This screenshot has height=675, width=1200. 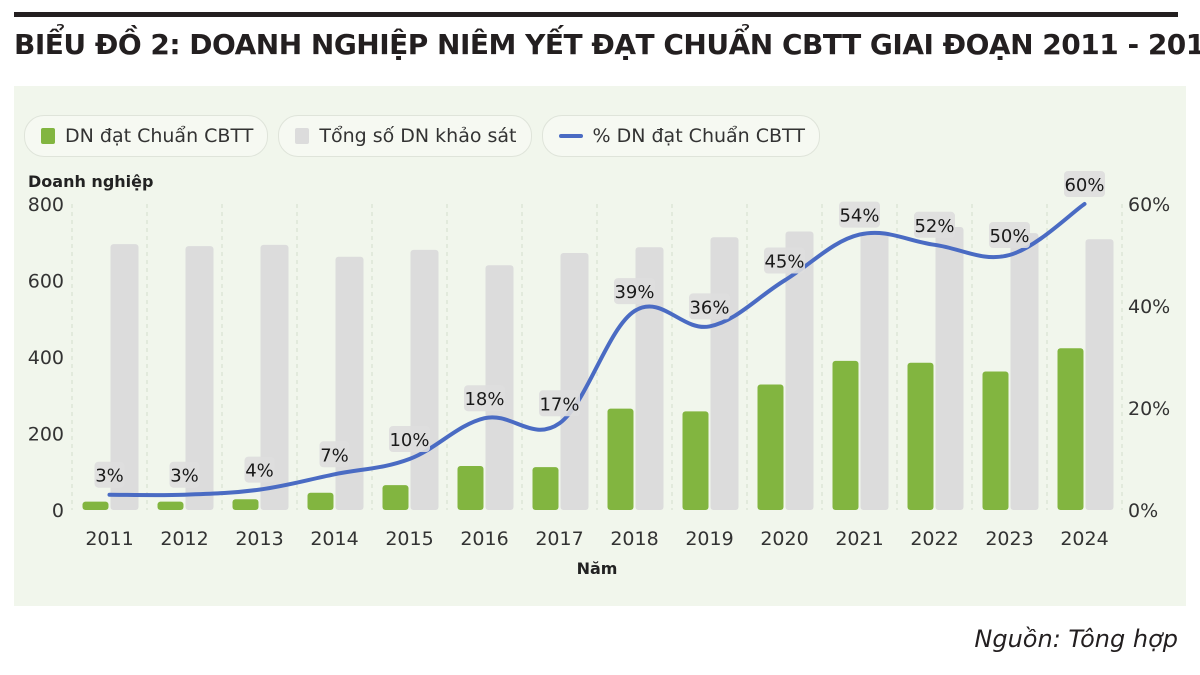 I want to click on legend-item-total: Tổng số DN khảo sát, so click(x=405, y=136).